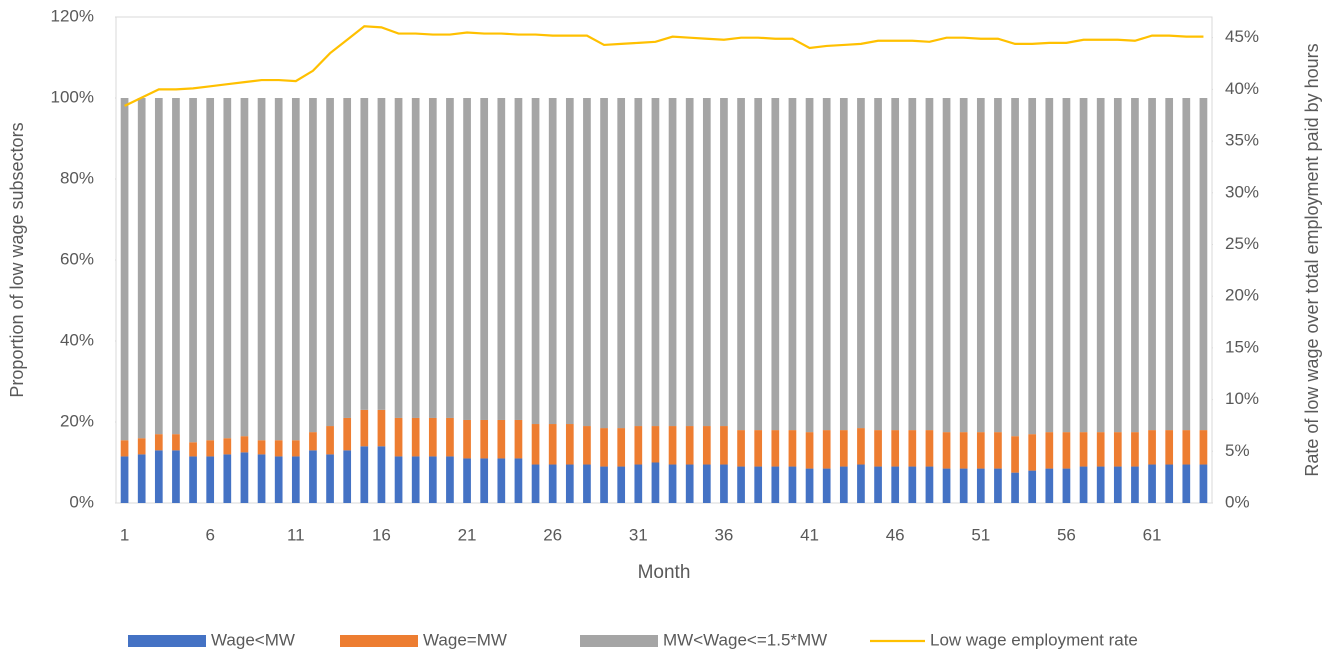  Describe the element at coordinates (381, 534) in the screenshot. I see `x-tick-label: 16` at that location.